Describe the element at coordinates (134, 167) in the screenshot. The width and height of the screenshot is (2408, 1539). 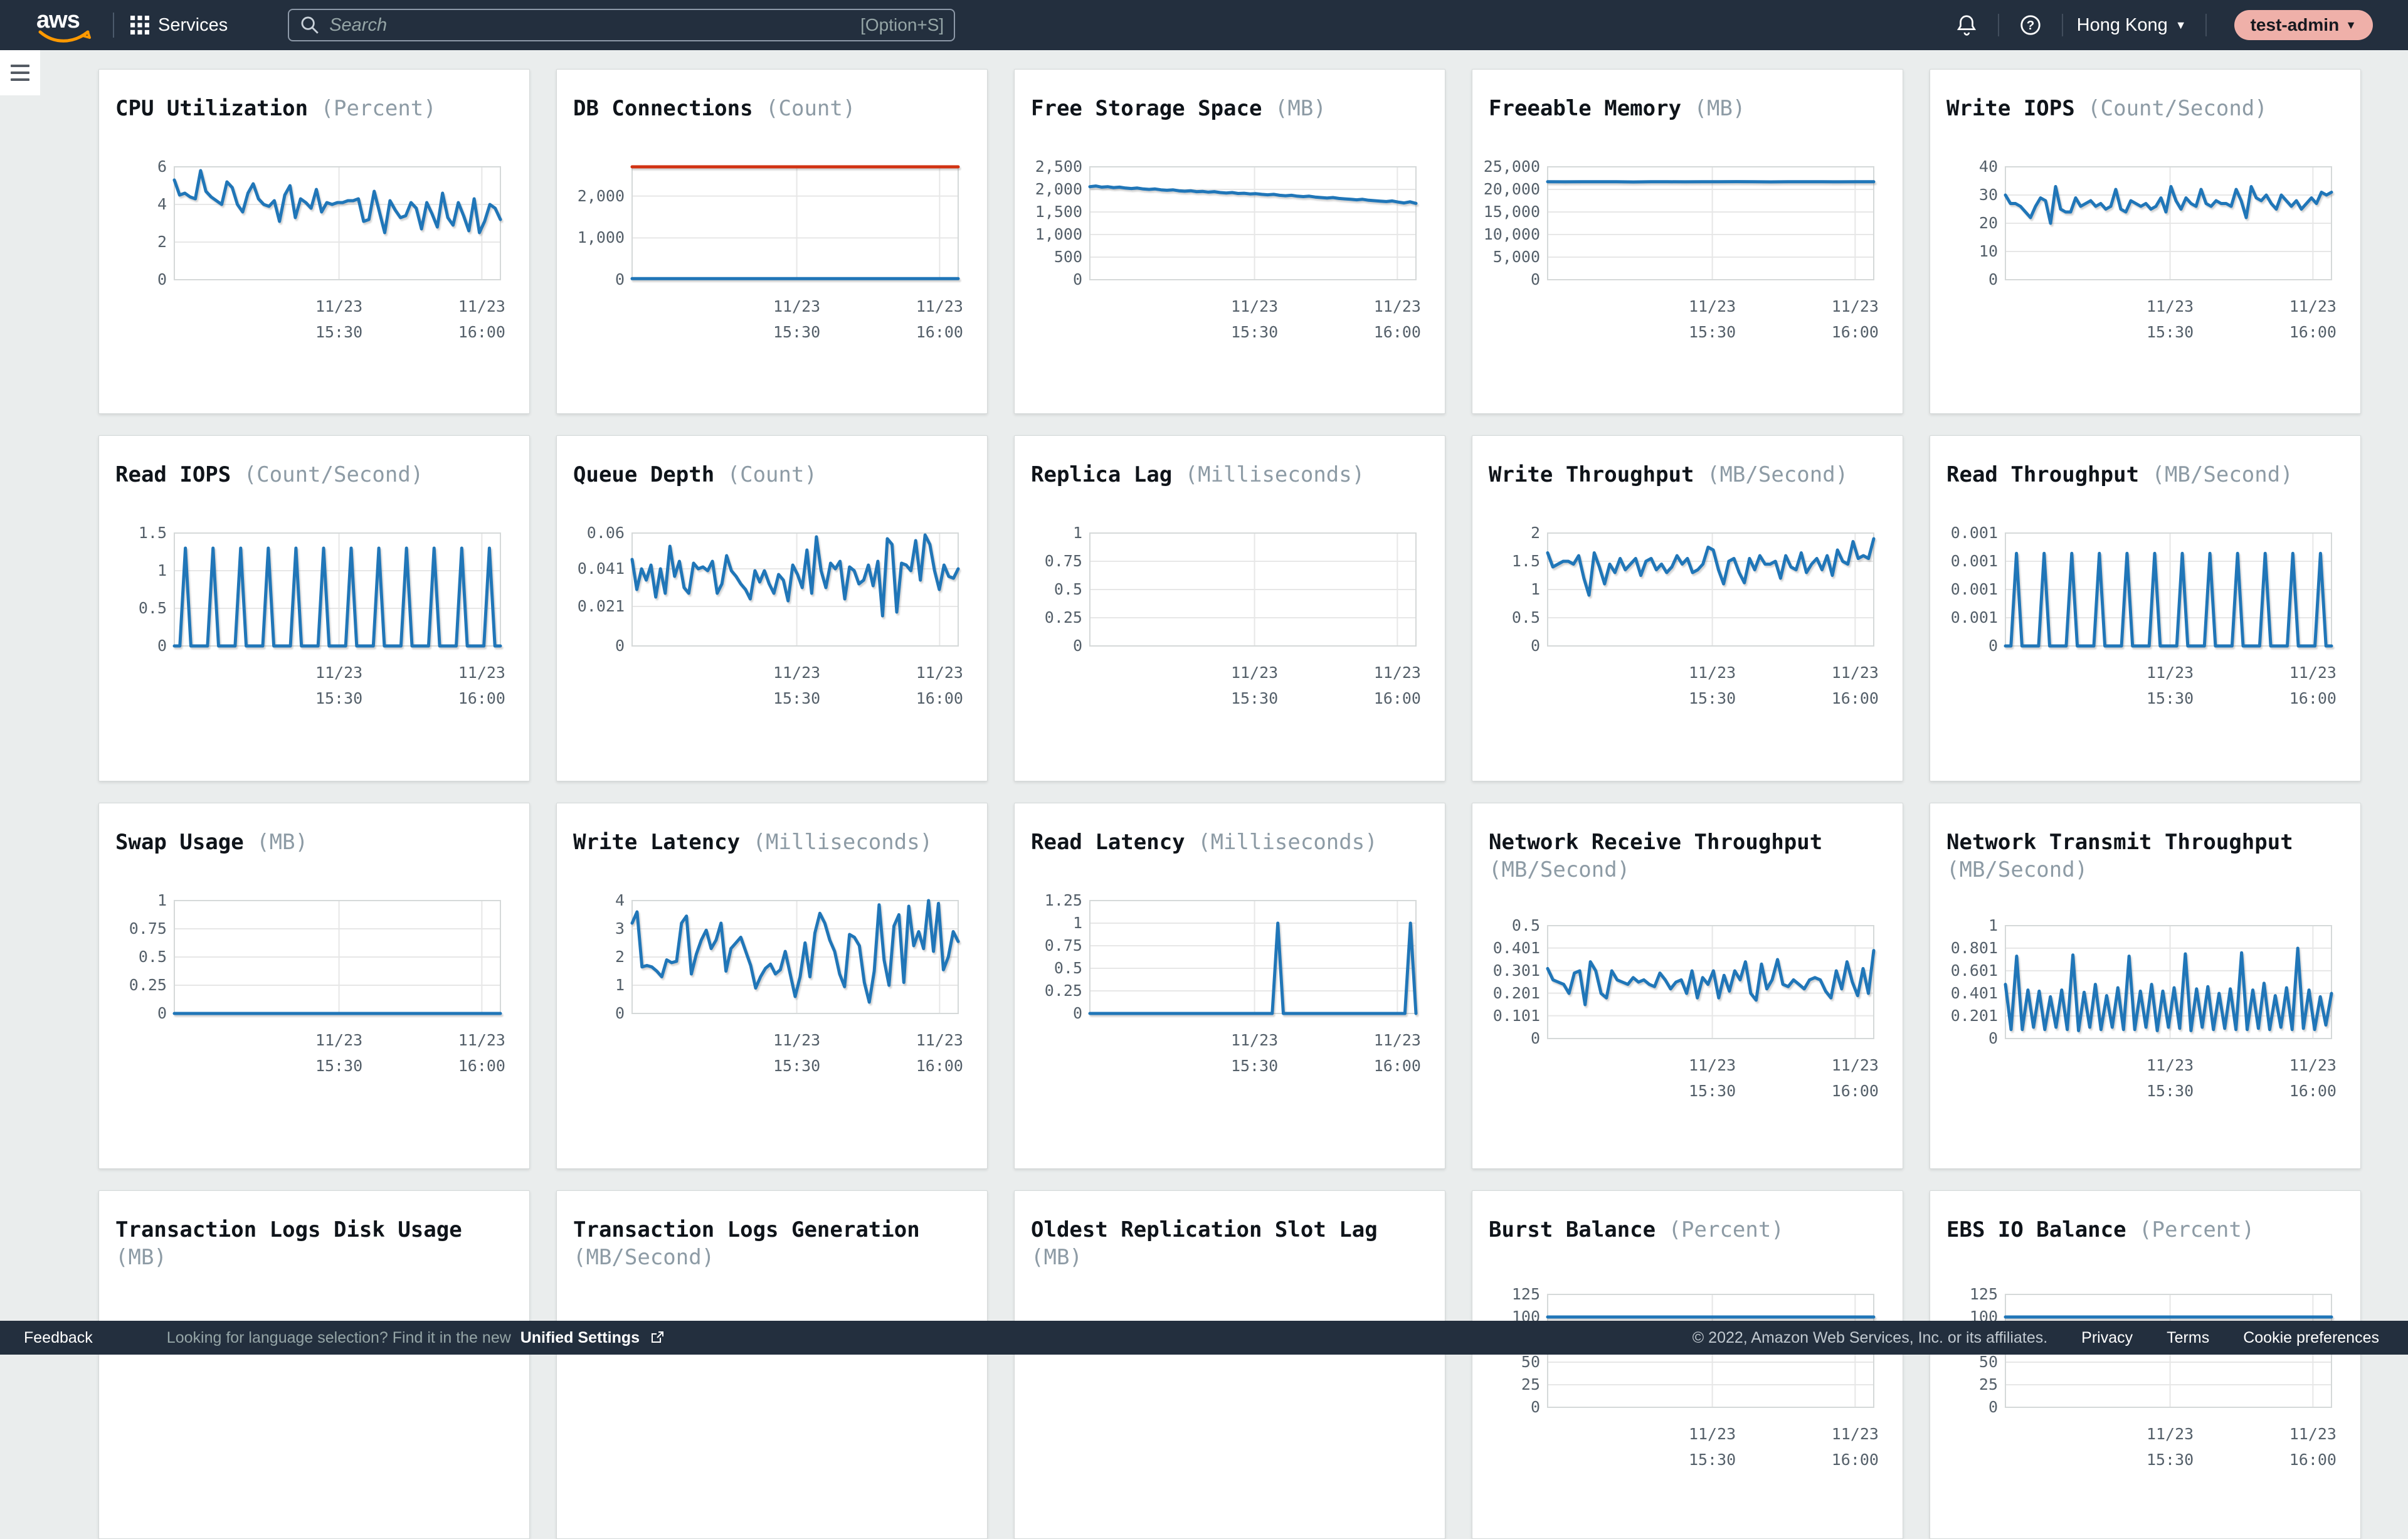
I see `y-axis-label: 6` at that location.